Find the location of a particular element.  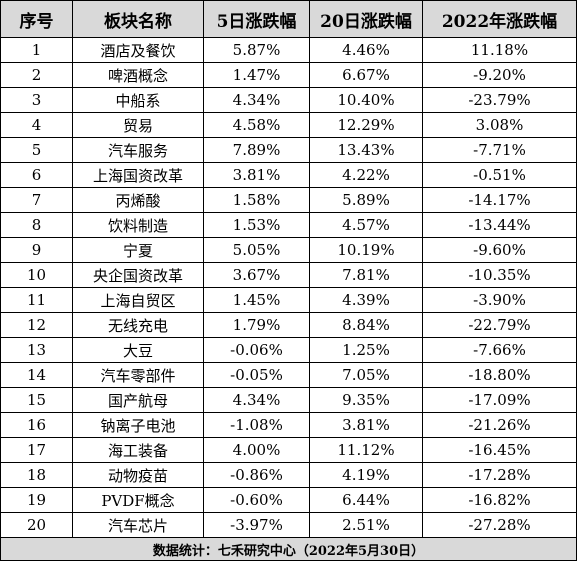

table-row: 11 上海自贸区 1.45% 4.39% -3.90% is located at coordinates (288, 300).